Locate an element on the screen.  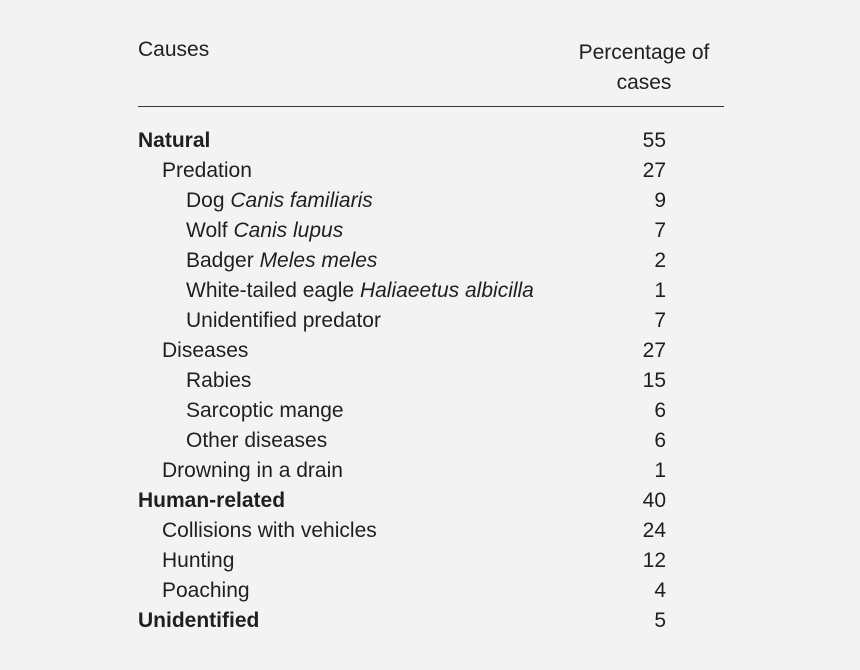
row-label: Hunting is located at coordinates (198, 561).